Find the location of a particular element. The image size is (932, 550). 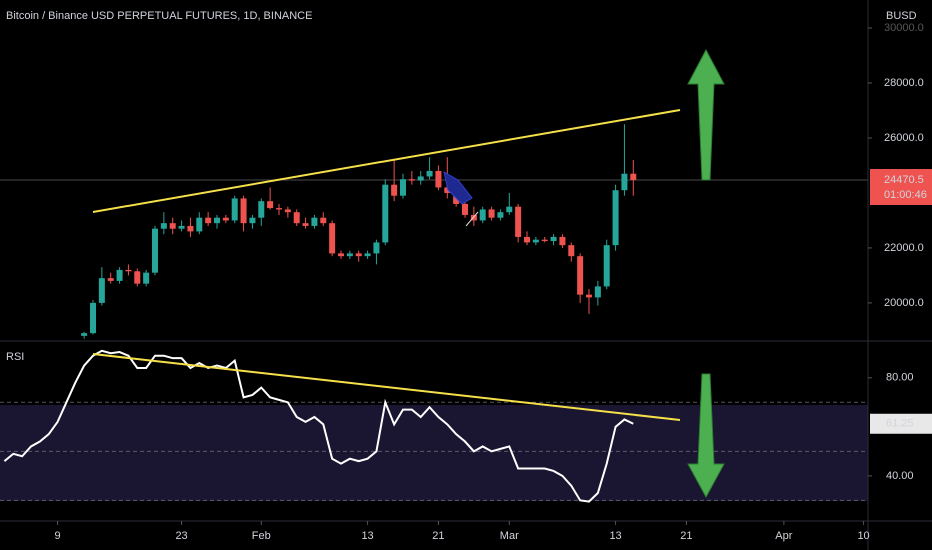

last-value-label: 61.25 is located at coordinates (900, 424).